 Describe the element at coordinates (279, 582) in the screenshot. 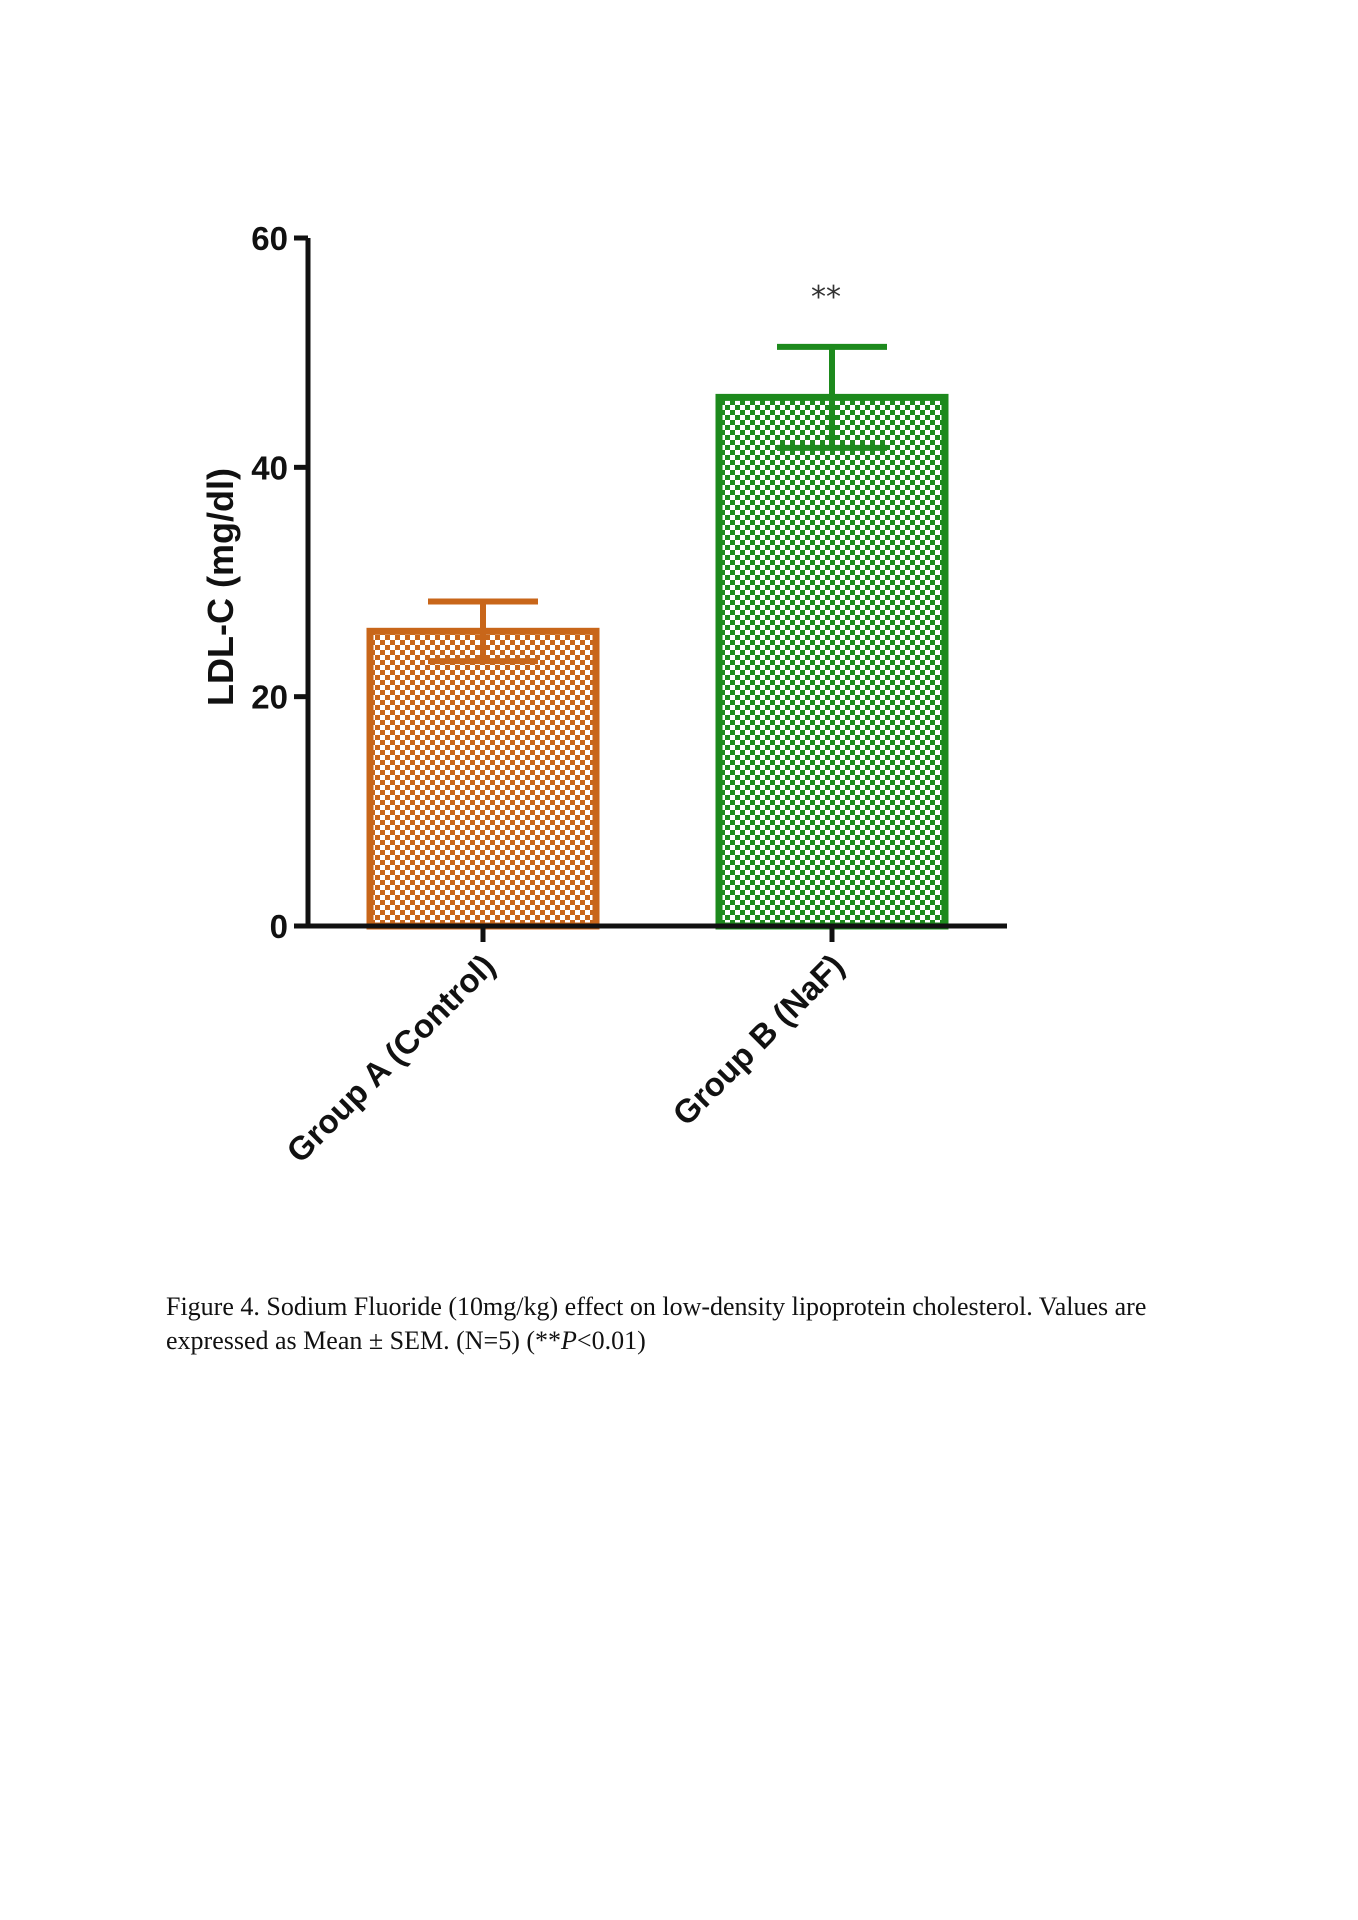

I see `y-ticks: 0 20 40 60` at that location.